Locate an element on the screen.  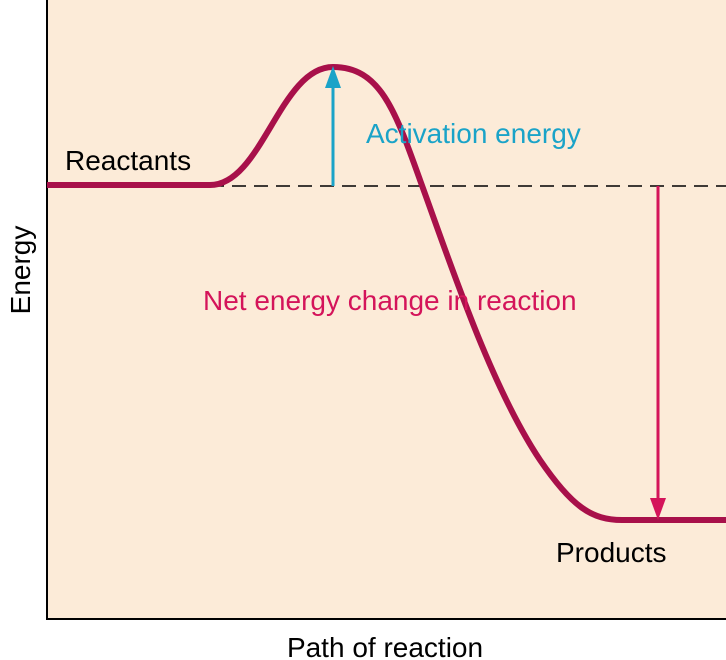
y-axis-label: Energy is located at coordinates (20, 270).